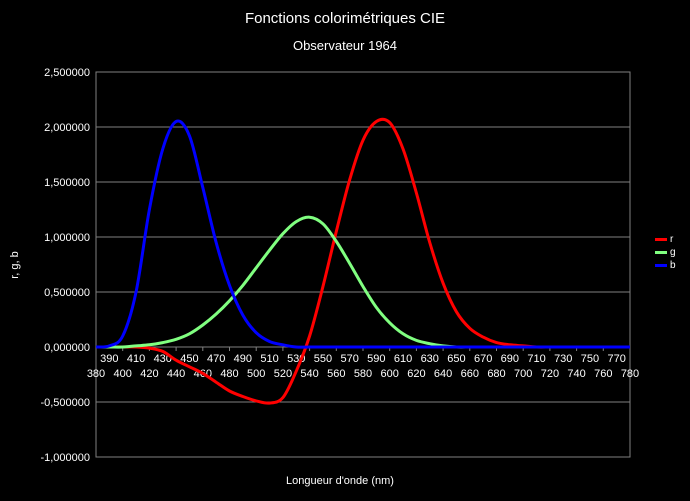 This screenshot has width=690, height=501. Describe the element at coordinates (216, 359) in the screenshot. I see `x-tick-label: 470` at that location.